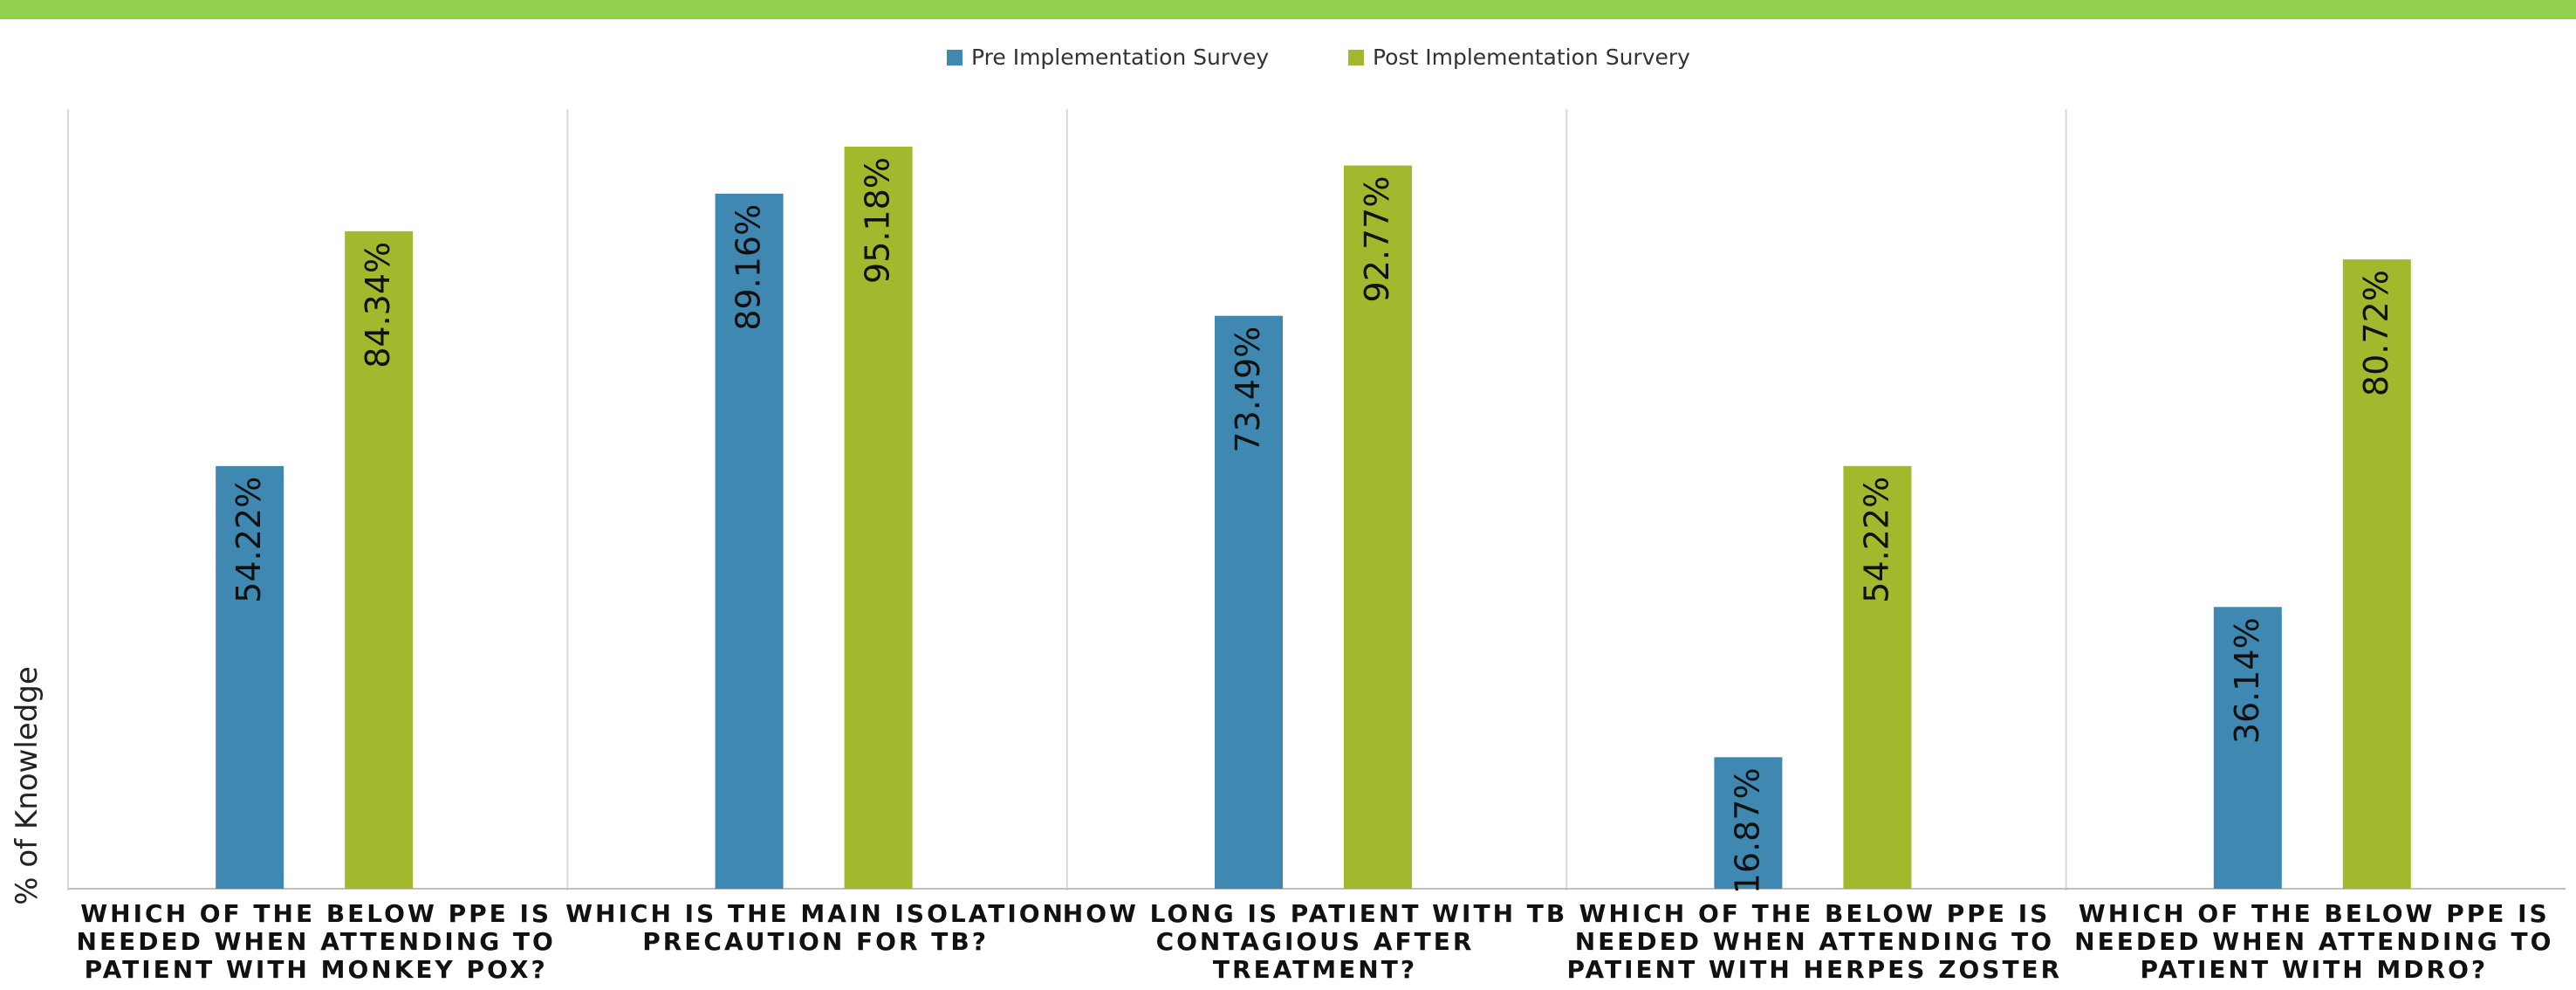  I want to click on y-axis-label: % of Knowledge, so click(28, 785).